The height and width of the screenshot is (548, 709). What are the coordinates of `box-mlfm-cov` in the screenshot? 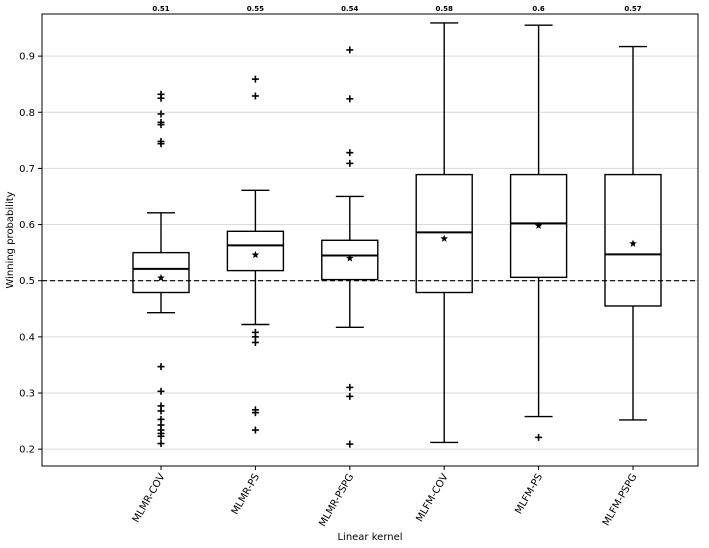 It's located at (444, 233).